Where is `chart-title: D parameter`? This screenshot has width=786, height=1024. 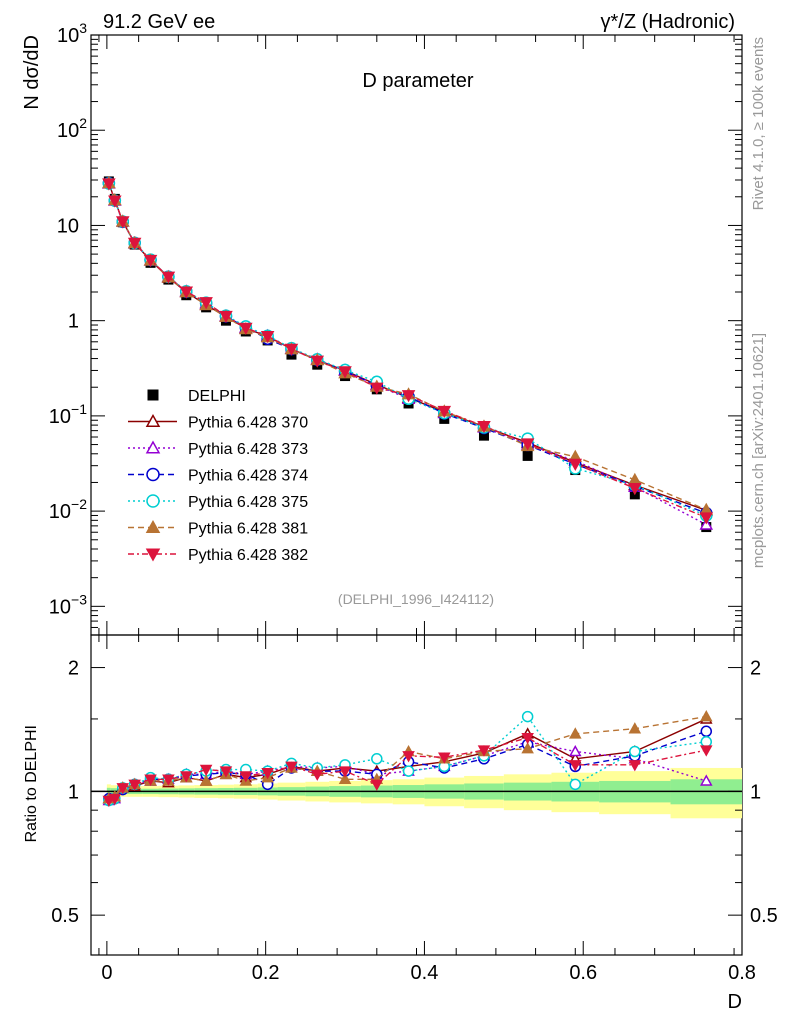
chart-title: D parameter is located at coordinates (417, 81).